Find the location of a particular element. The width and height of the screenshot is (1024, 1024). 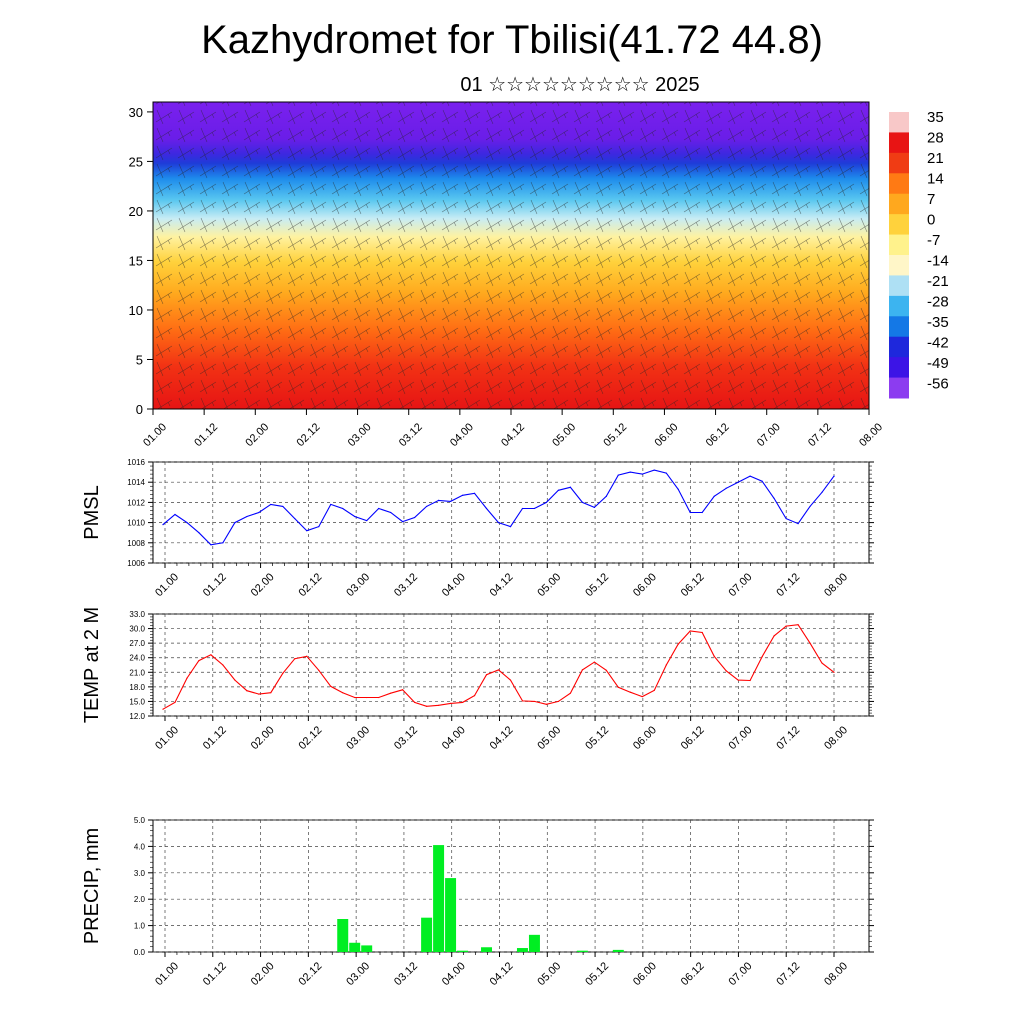

heatmap-x-tick-label: 06.12 is located at coordinates (718, 435).